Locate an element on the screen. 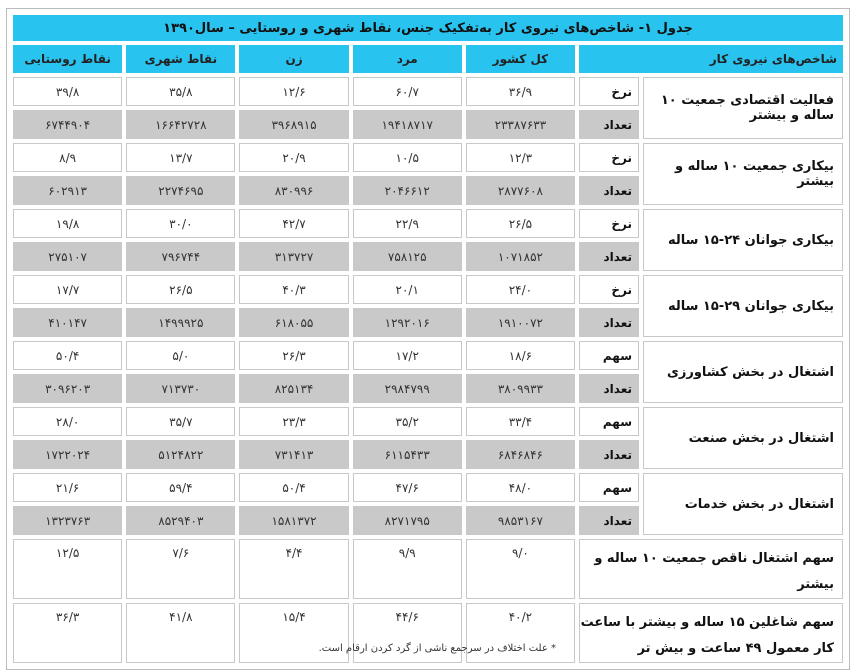  cell-rural: ۵۰/۴ is located at coordinates (68, 355).